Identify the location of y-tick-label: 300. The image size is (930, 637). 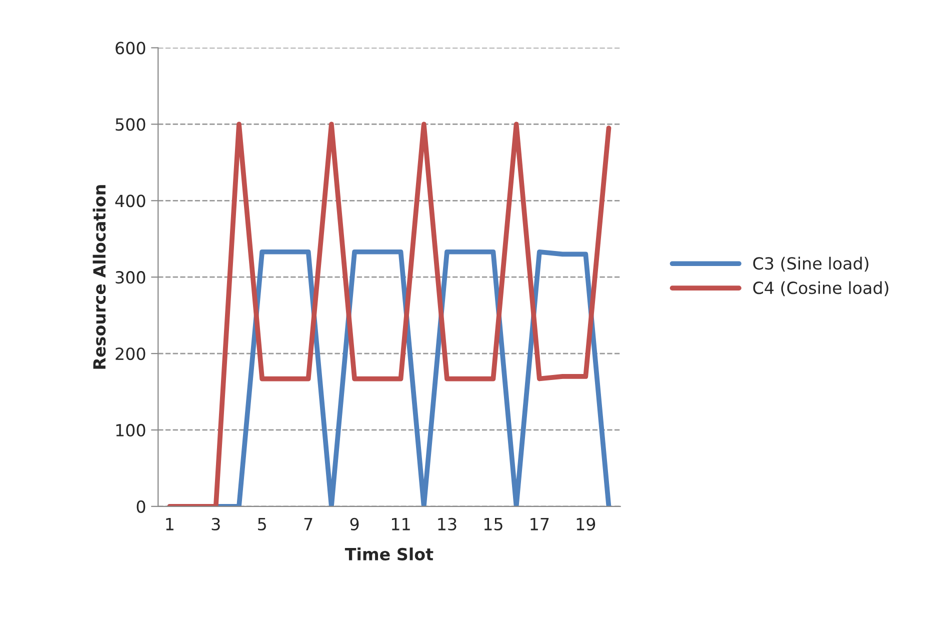
(131, 277).